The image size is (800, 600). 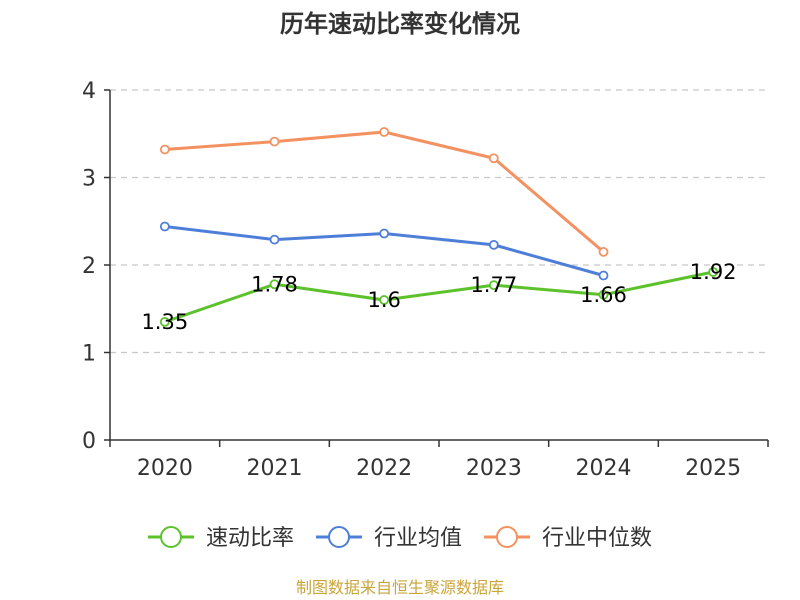 I want to click on data-label-2022: 1.6, so click(x=383, y=300).